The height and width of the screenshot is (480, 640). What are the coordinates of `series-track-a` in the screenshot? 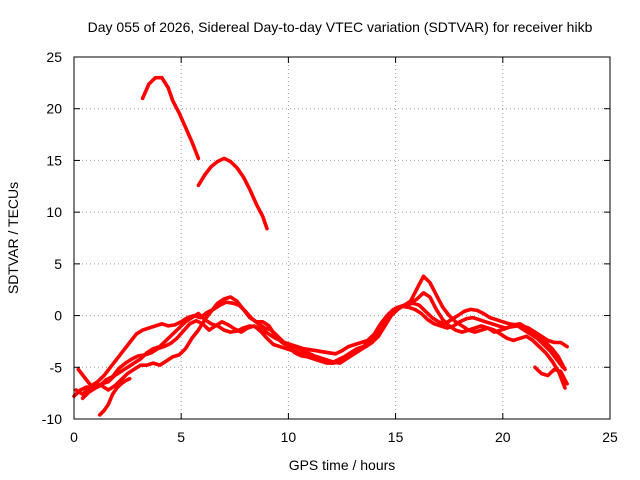 It's located at (170, 118).